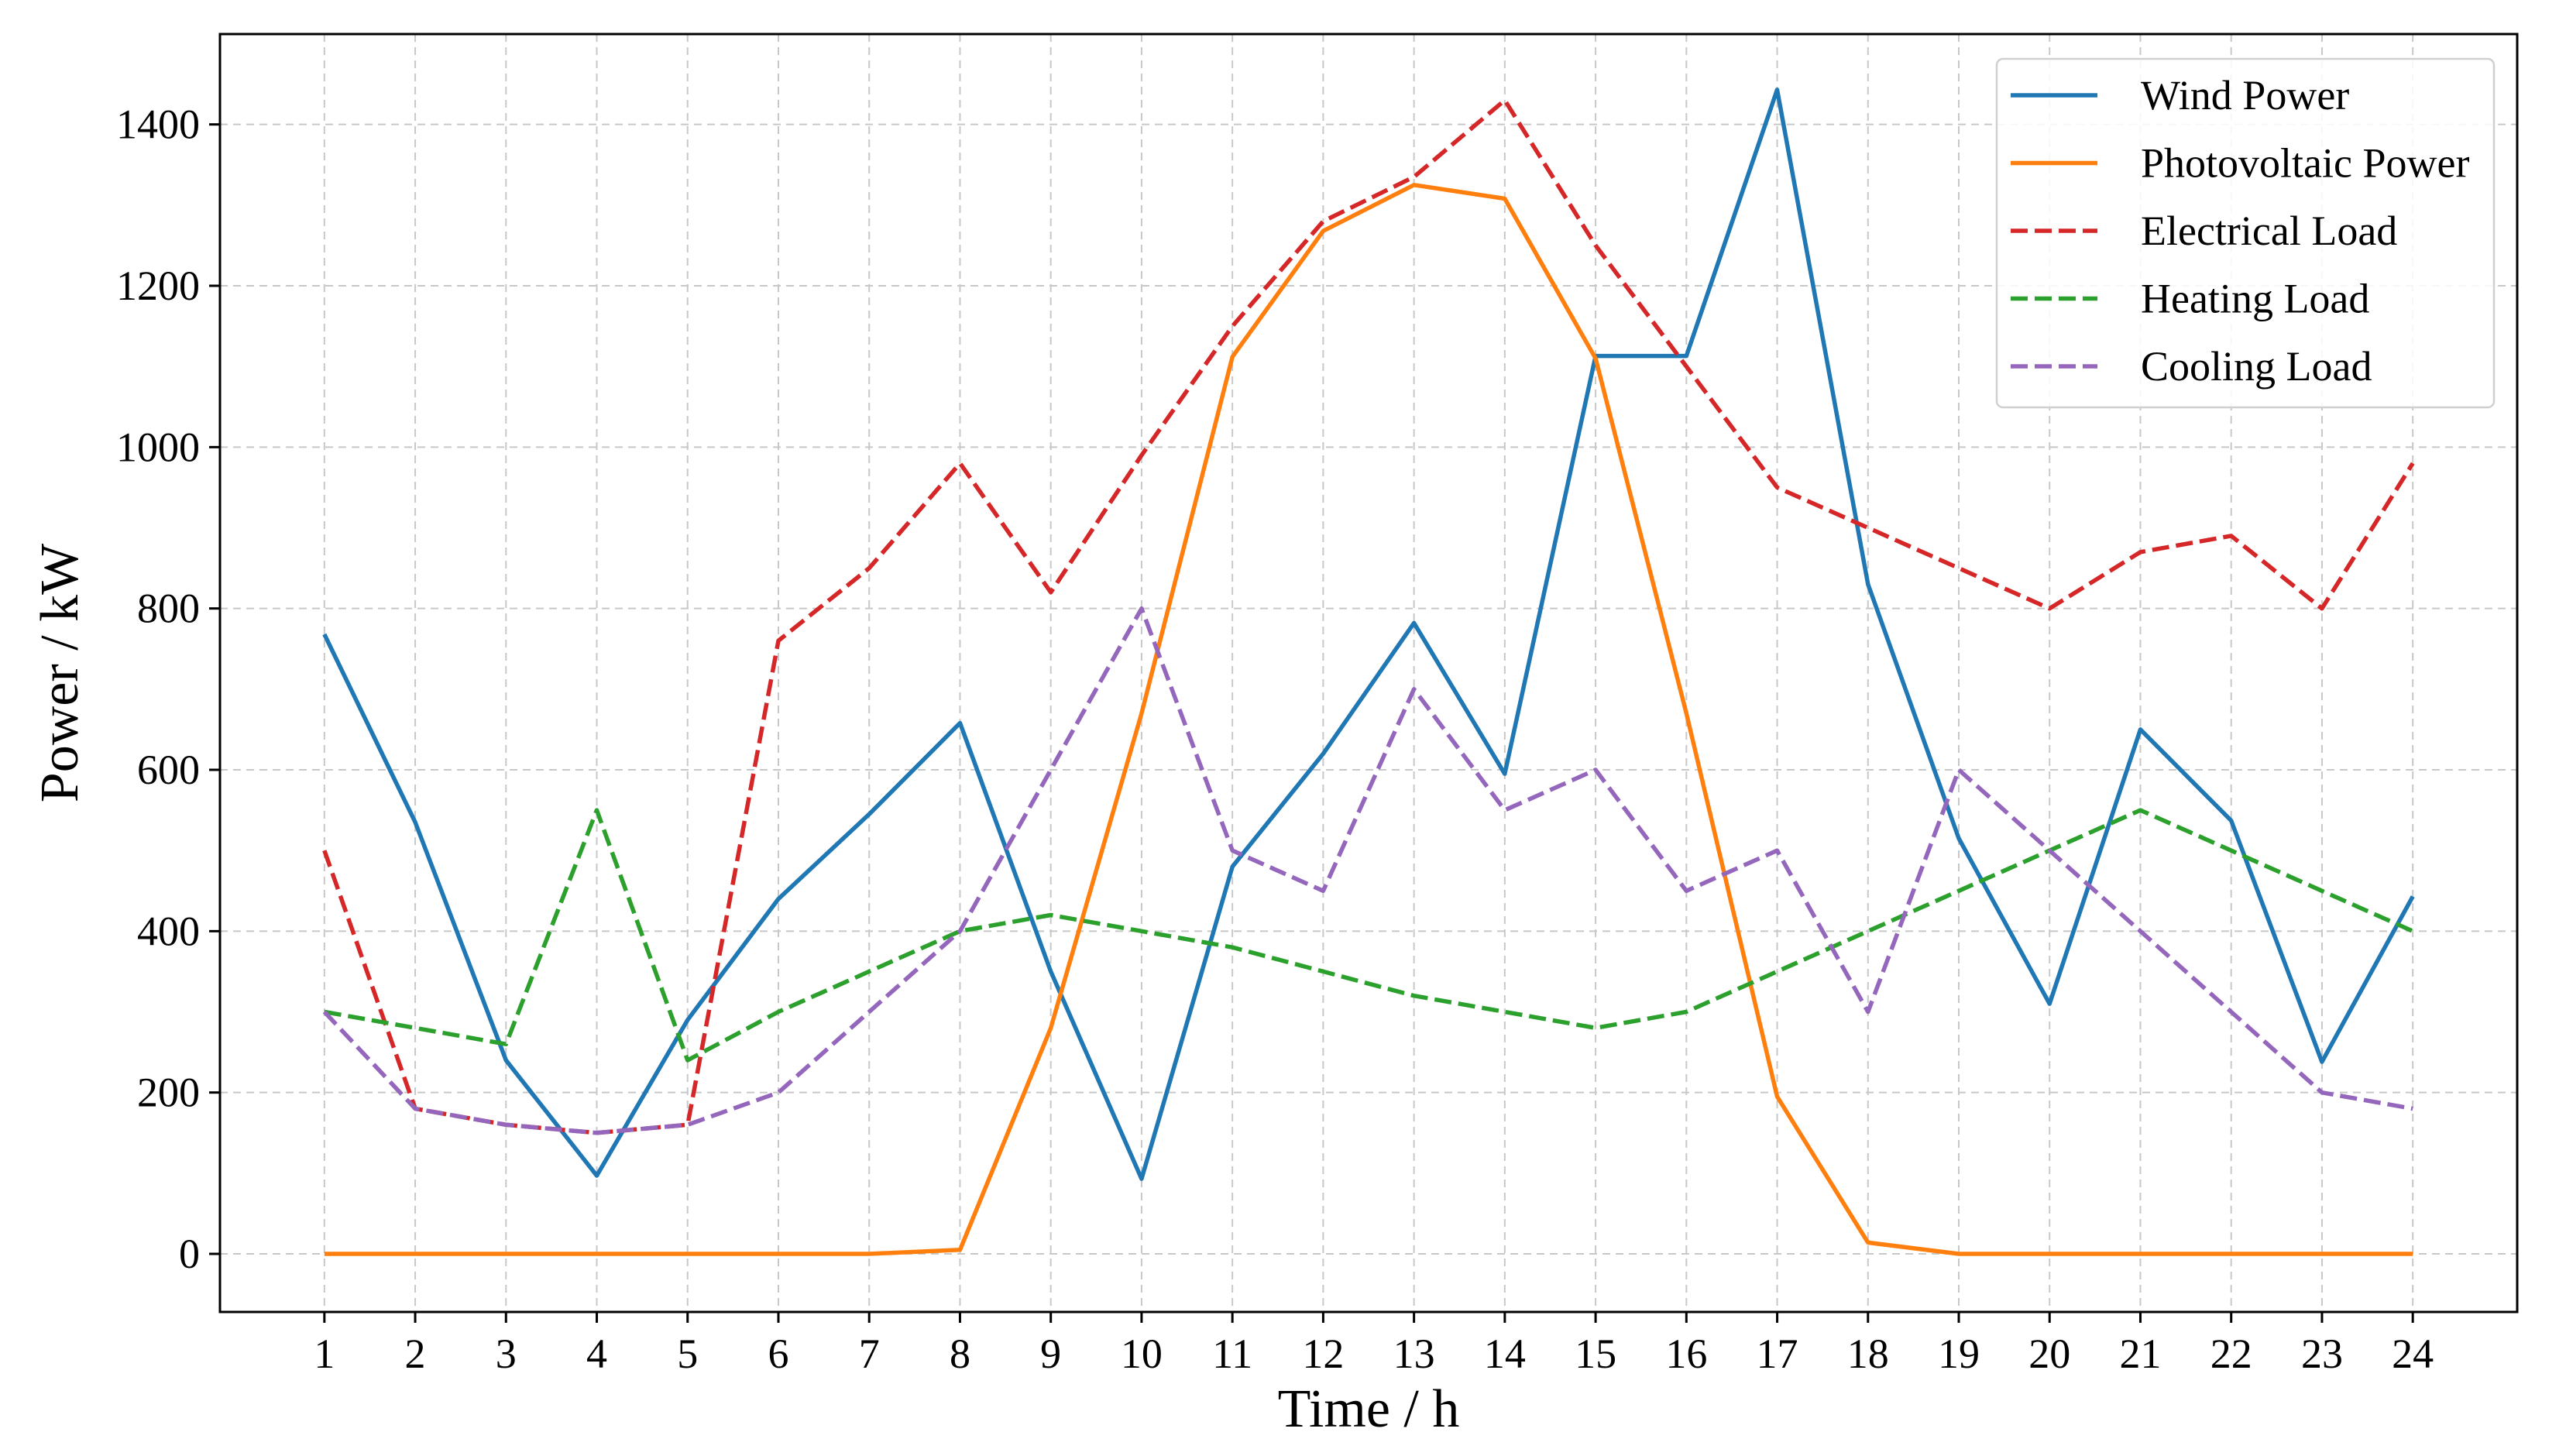 Image resolution: width=2566 pixels, height=1456 pixels. Describe the element at coordinates (2255, 299) in the screenshot. I see `legend-label: Heating Load` at that location.